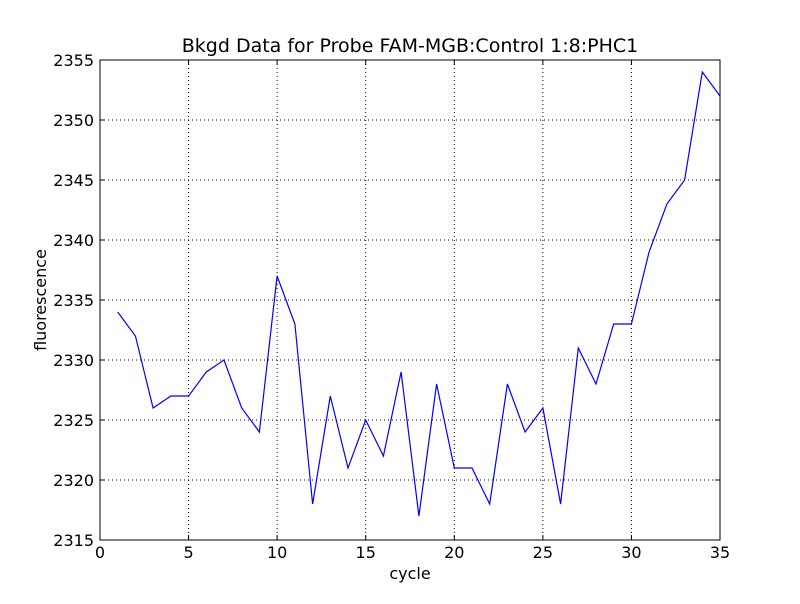 This screenshot has height=604, width=800. What do you see at coordinates (73, 540) in the screenshot?
I see `y-tick-label: 2315` at bounding box center [73, 540].